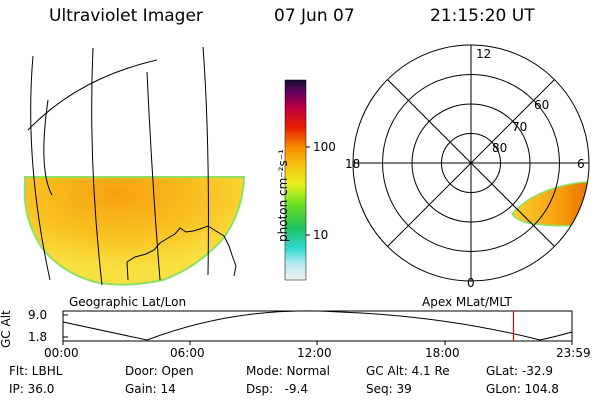 The width and height of the screenshot is (600, 400). What do you see at coordinates (442, 353) in the screenshot?
I see `time-tick-label: 18:00` at bounding box center [442, 353].